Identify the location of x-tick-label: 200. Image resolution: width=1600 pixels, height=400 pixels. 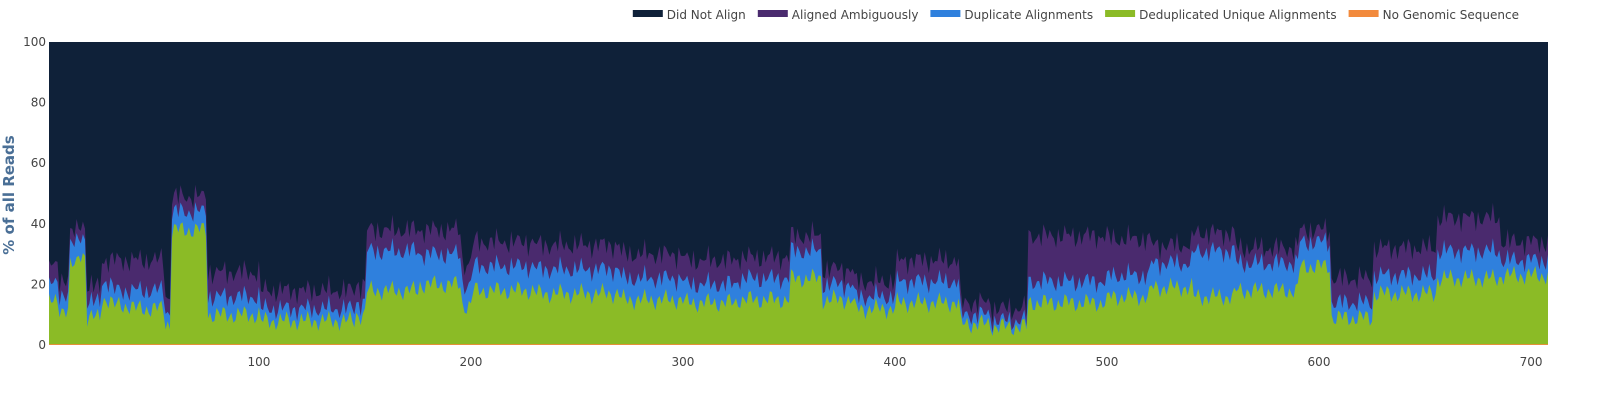
(470, 362).